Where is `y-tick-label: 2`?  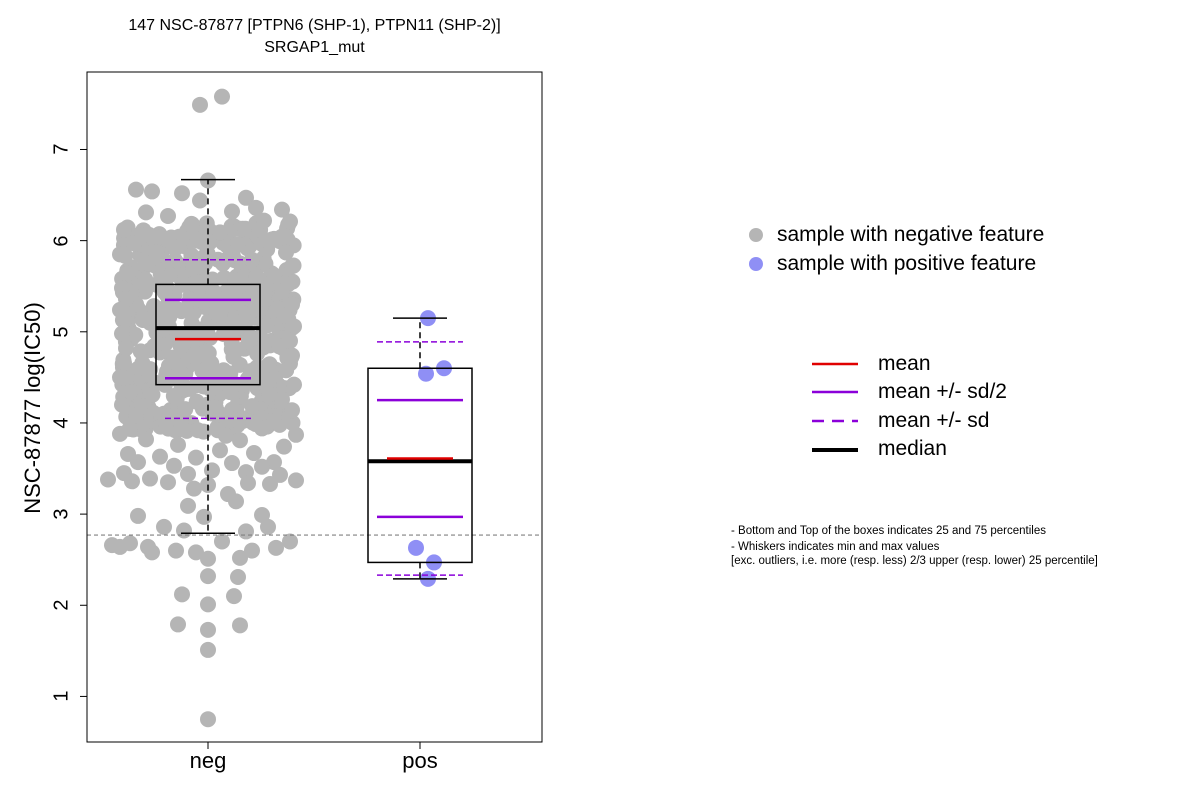
y-tick-label: 2 is located at coordinates (61, 605).